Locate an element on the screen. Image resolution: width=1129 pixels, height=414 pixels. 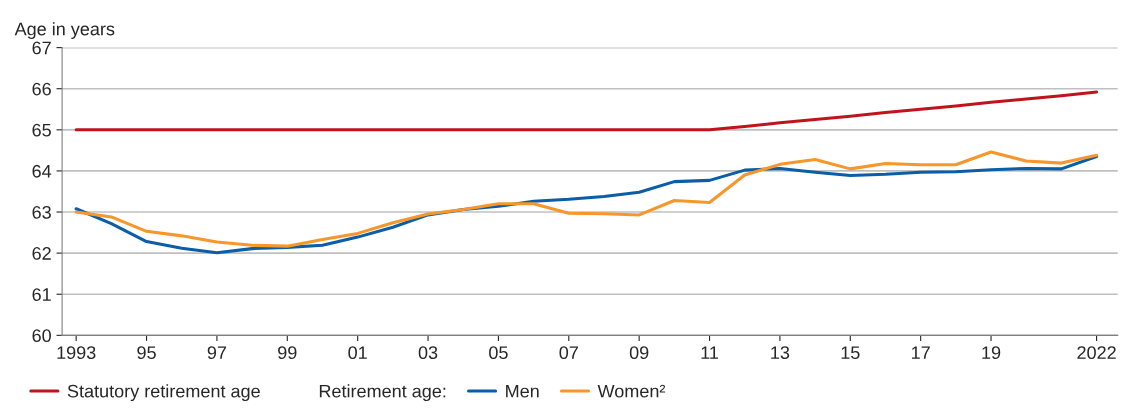
x-tick-label: 97 is located at coordinates (217, 353).